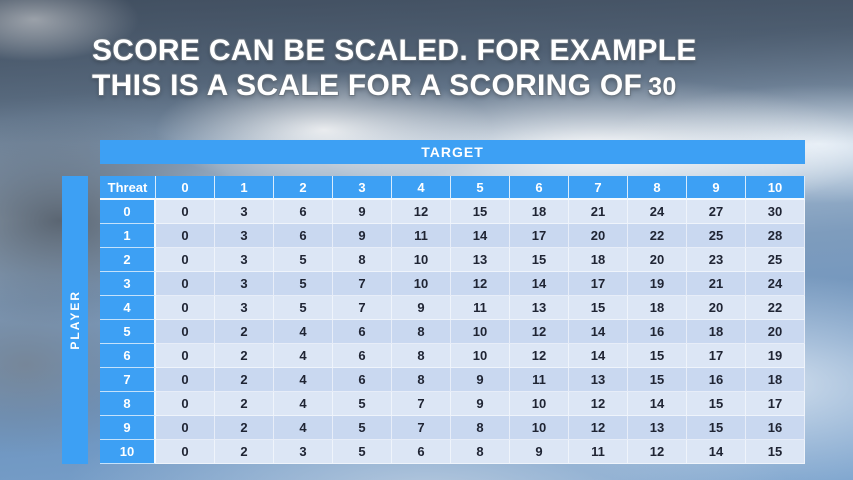 Image resolution: width=853 pixels, height=480 pixels. What do you see at coordinates (128, 404) in the screenshot?
I see `threat-row-header: 8` at bounding box center [128, 404].